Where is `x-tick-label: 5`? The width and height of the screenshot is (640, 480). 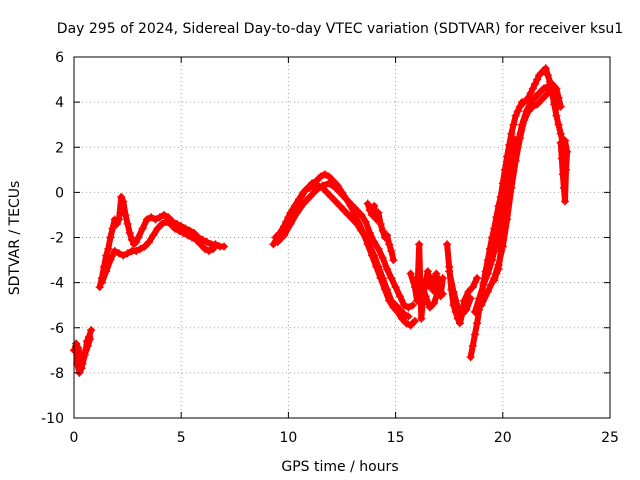
x-tick-label: 5 is located at coordinates (181, 438).